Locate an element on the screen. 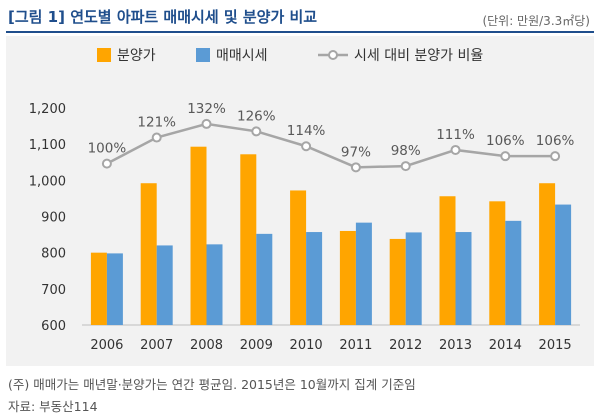 This screenshot has height=419, width=600. legend-label-ratio: 시세 대비 분양가 비율 is located at coordinates (418, 56).